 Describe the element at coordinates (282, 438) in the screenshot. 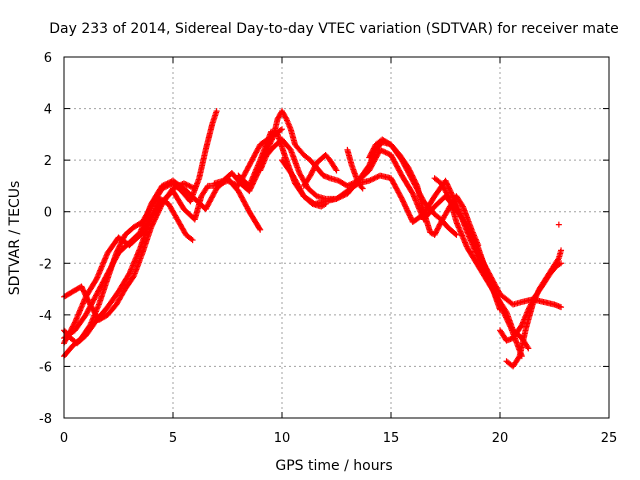

I see `x-tick-label: 10` at that location.